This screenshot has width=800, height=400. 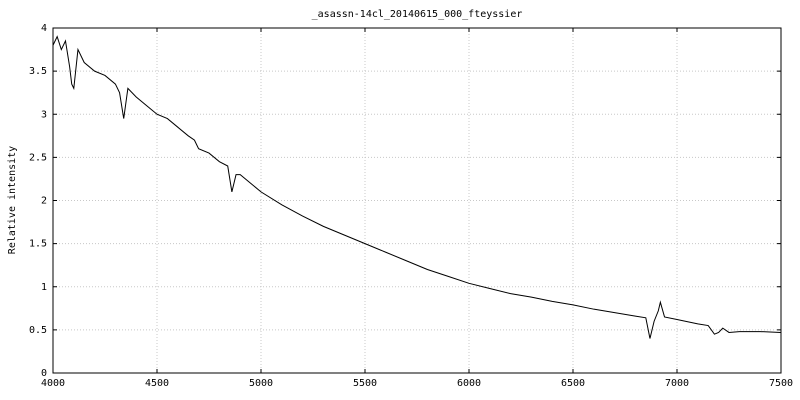 I want to click on y-tick-label: 0, so click(x=44, y=373).